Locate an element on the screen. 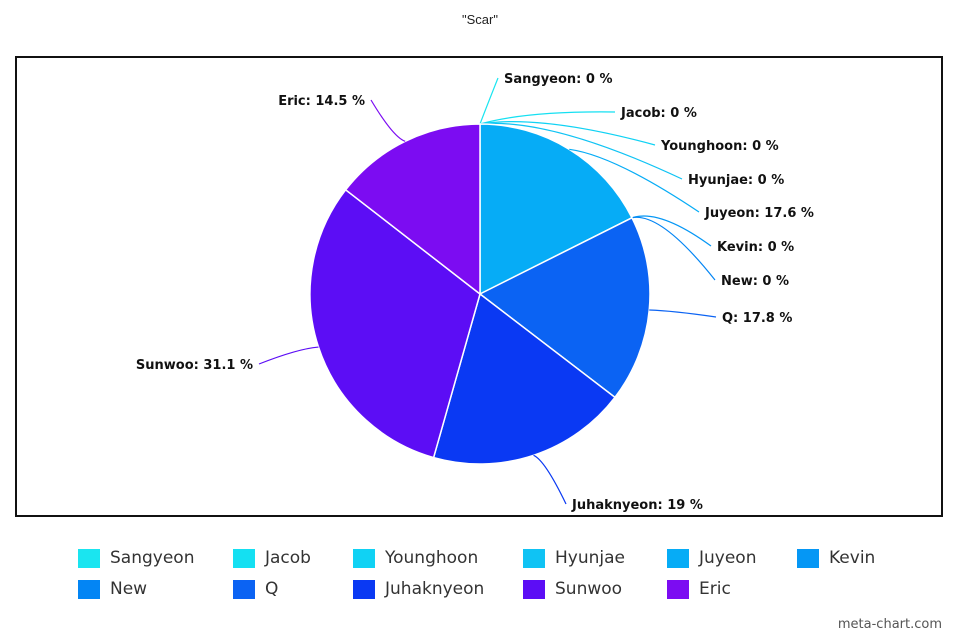 The image size is (960, 640). slice-label-younghoon: Younghoon: 0 % is located at coordinates (719, 146).